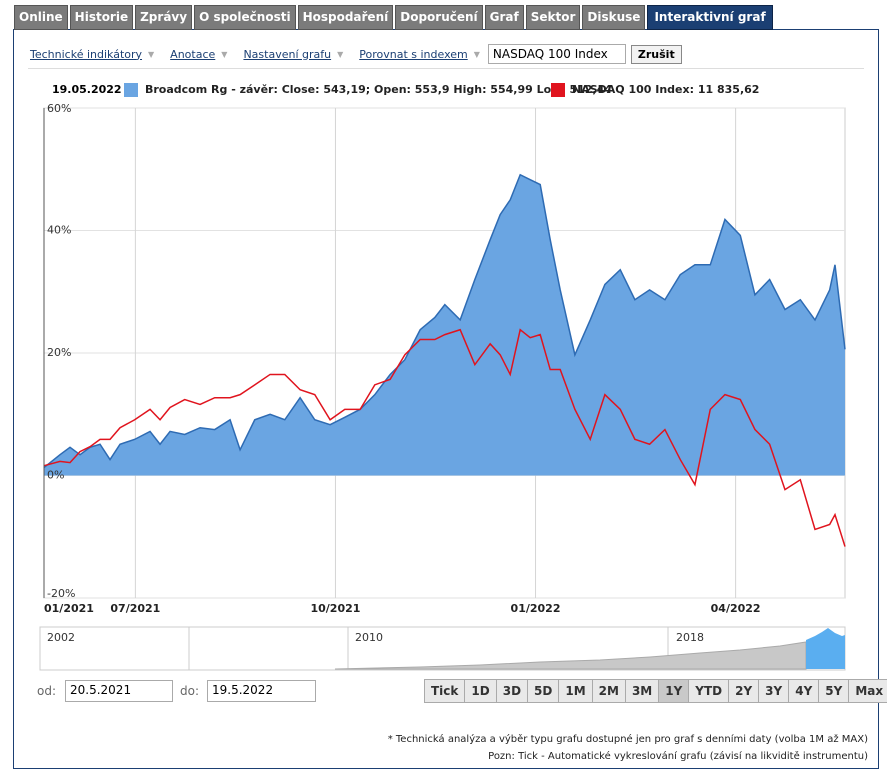 This screenshot has width=887, height=779. I want to click on x-tick-label: 10/2021, so click(335, 608).